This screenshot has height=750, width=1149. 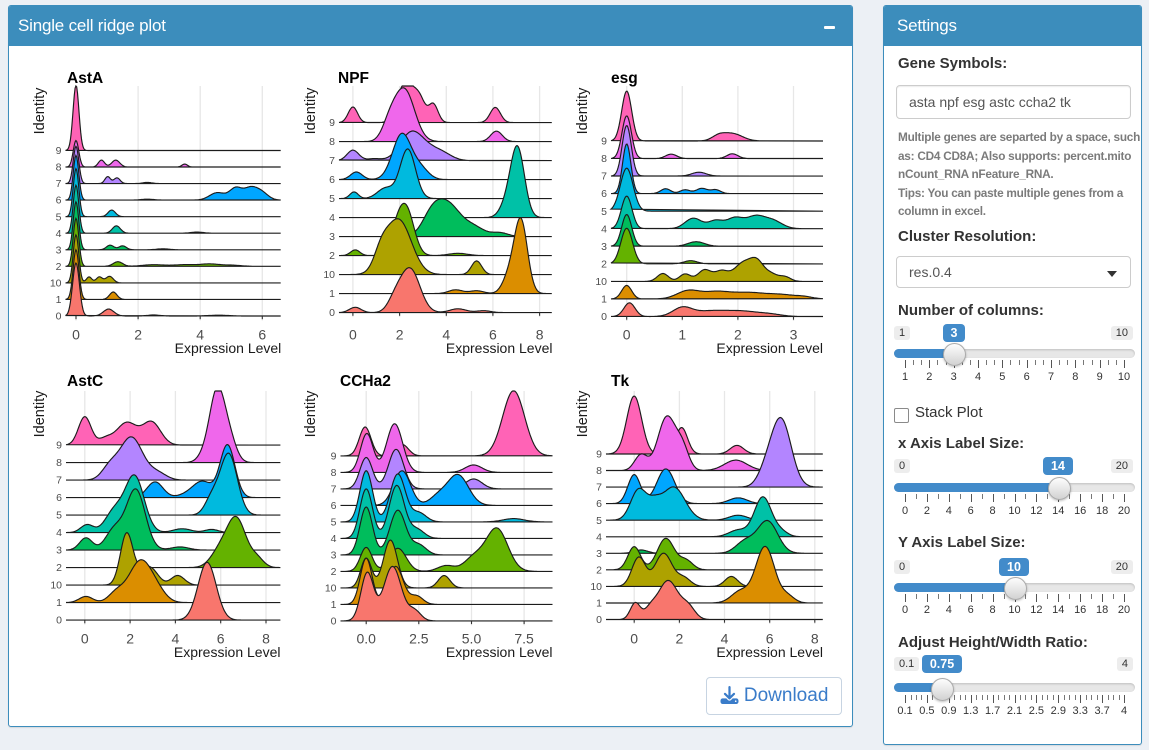 I want to click on svg-text: 7.5, so click(x=524, y=639).